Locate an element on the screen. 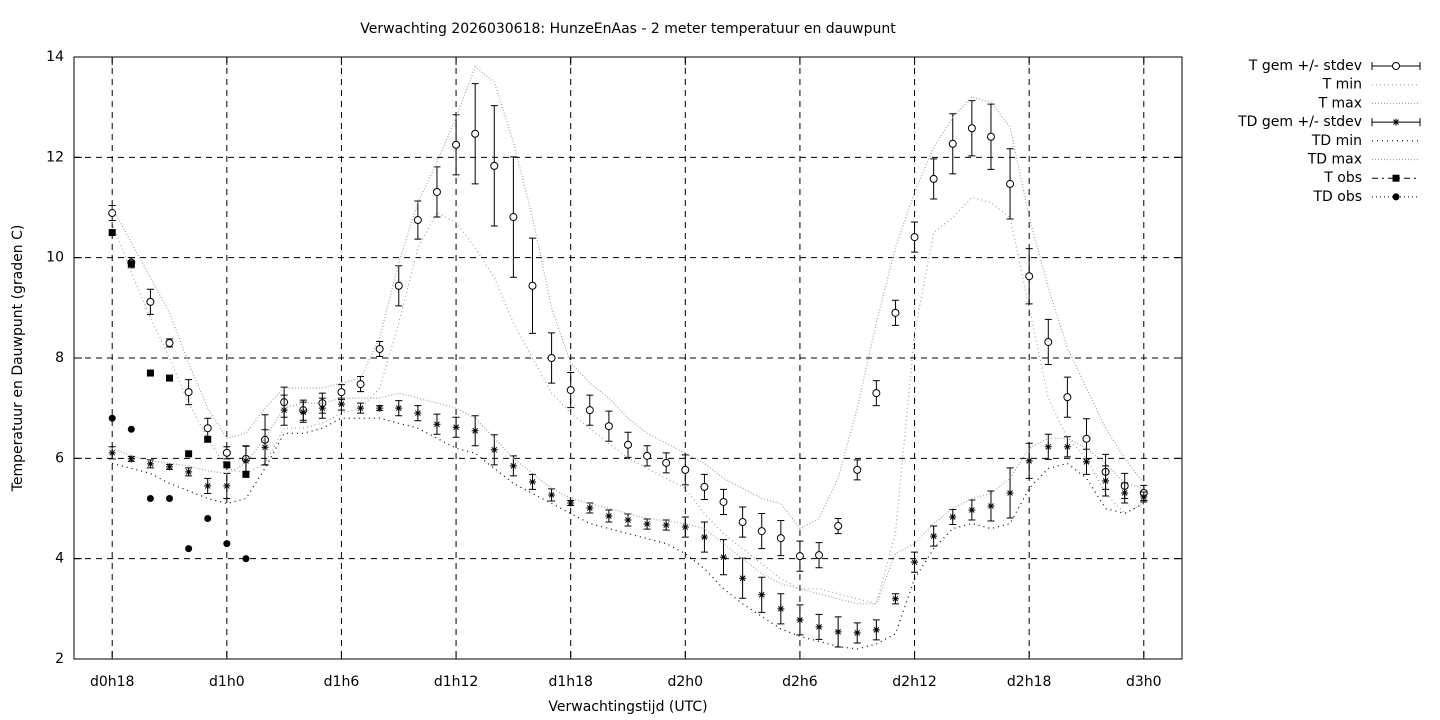  x-tick-label: d1h0 is located at coordinates (227, 682).